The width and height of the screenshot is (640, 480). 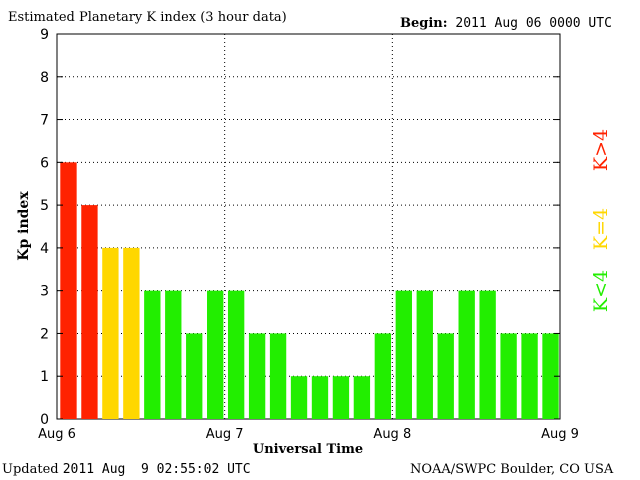 I want to click on y-tick-label: 0, so click(x=44, y=420).